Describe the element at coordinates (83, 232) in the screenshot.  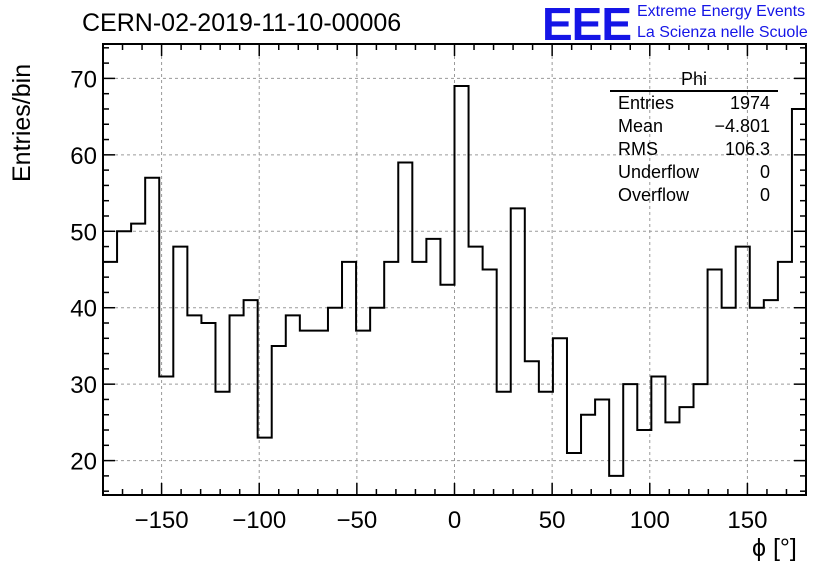
I see `y-tick-label: 50` at that location.